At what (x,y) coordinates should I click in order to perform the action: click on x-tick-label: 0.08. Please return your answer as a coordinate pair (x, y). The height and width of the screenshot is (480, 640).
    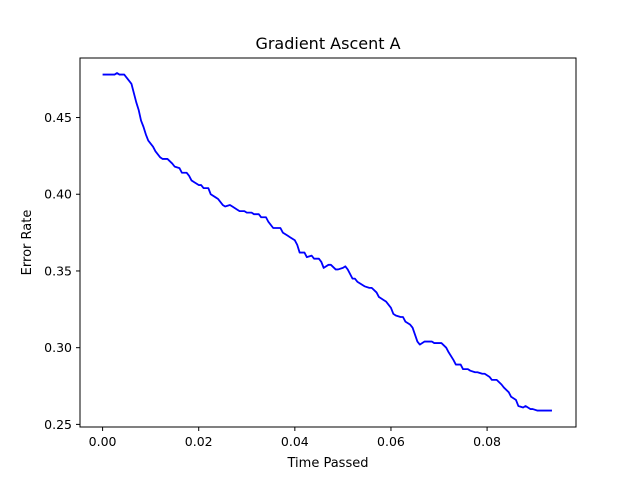
    Looking at the image, I should click on (487, 441).